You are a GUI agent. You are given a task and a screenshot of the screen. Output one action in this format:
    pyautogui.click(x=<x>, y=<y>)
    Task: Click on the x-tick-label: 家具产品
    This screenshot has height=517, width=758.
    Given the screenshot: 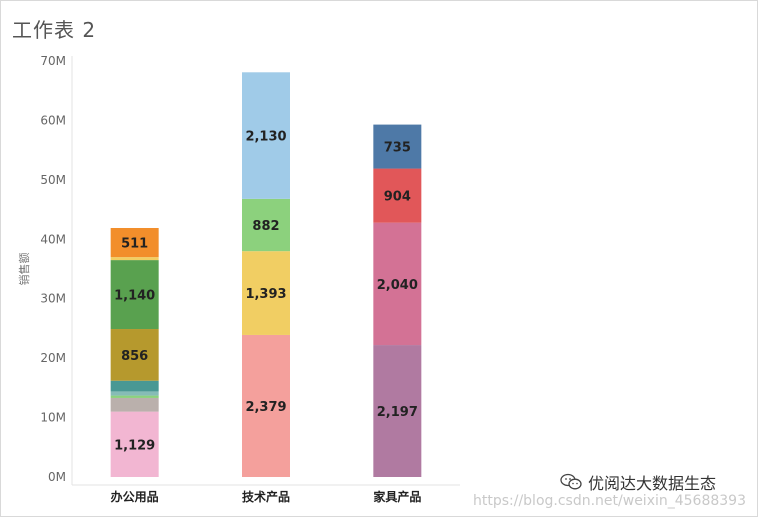 What is the action you would take?
    pyautogui.click(x=397, y=496)
    